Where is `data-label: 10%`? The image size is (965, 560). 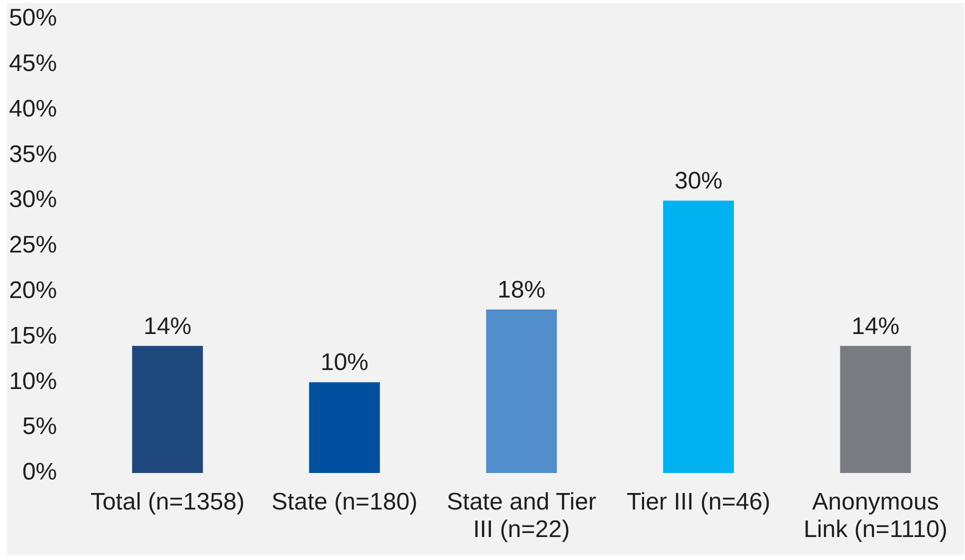
data-label: 10% is located at coordinates (344, 362).